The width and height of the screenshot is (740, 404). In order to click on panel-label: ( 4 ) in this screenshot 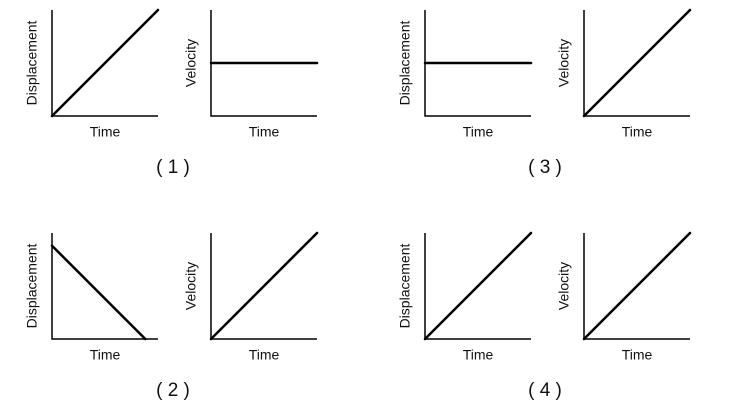, I will do `click(545, 390)`.